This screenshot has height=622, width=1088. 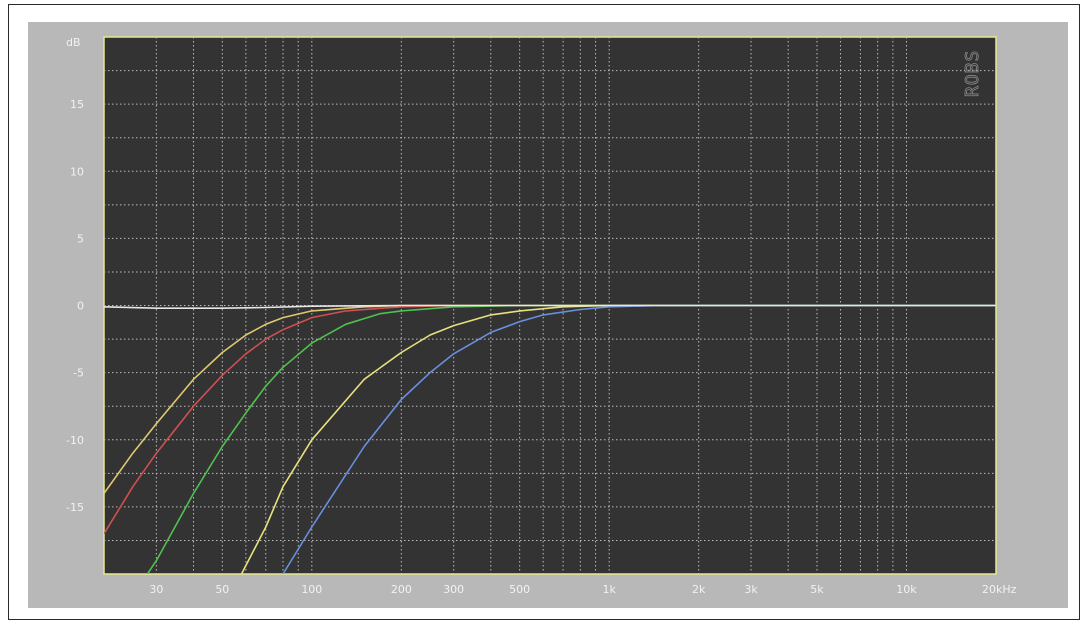 I want to click on x-tick-label-0: 30, so click(x=156, y=589).